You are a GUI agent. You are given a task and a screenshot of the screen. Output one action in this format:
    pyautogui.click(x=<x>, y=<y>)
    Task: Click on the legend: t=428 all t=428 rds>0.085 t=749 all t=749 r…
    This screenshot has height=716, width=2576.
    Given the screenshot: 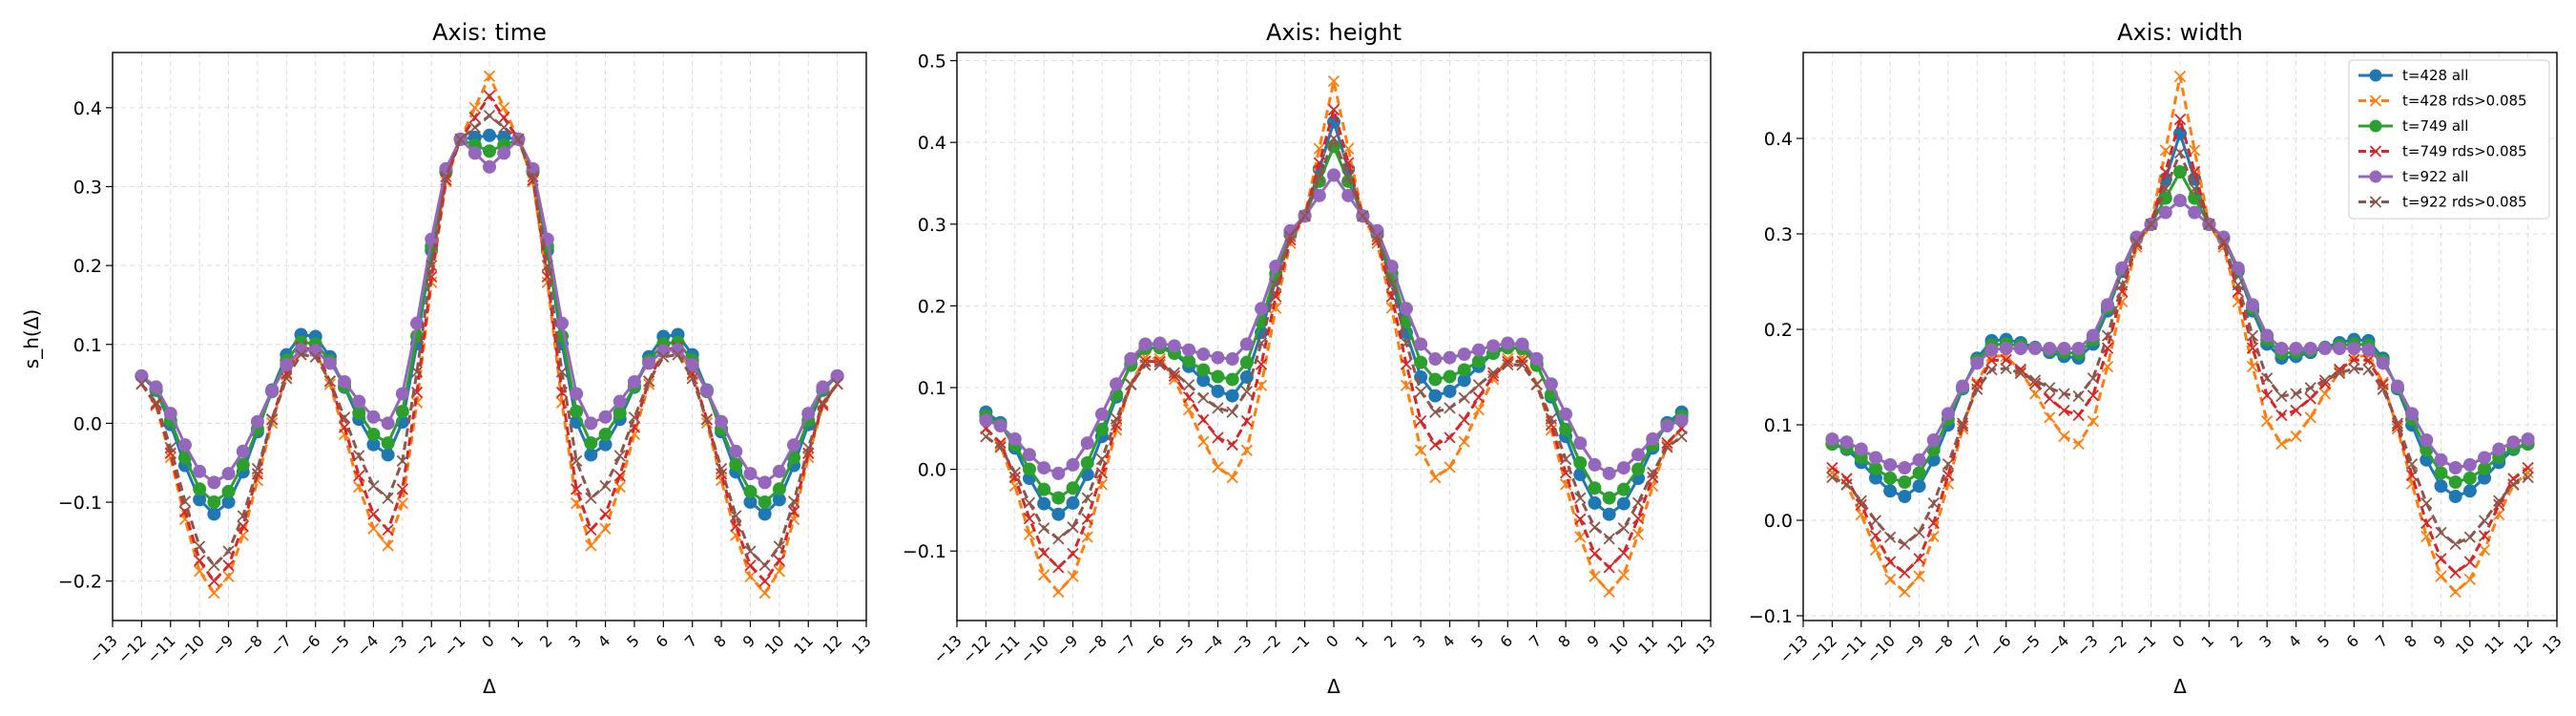 What is the action you would take?
    pyautogui.click(x=2449, y=139)
    